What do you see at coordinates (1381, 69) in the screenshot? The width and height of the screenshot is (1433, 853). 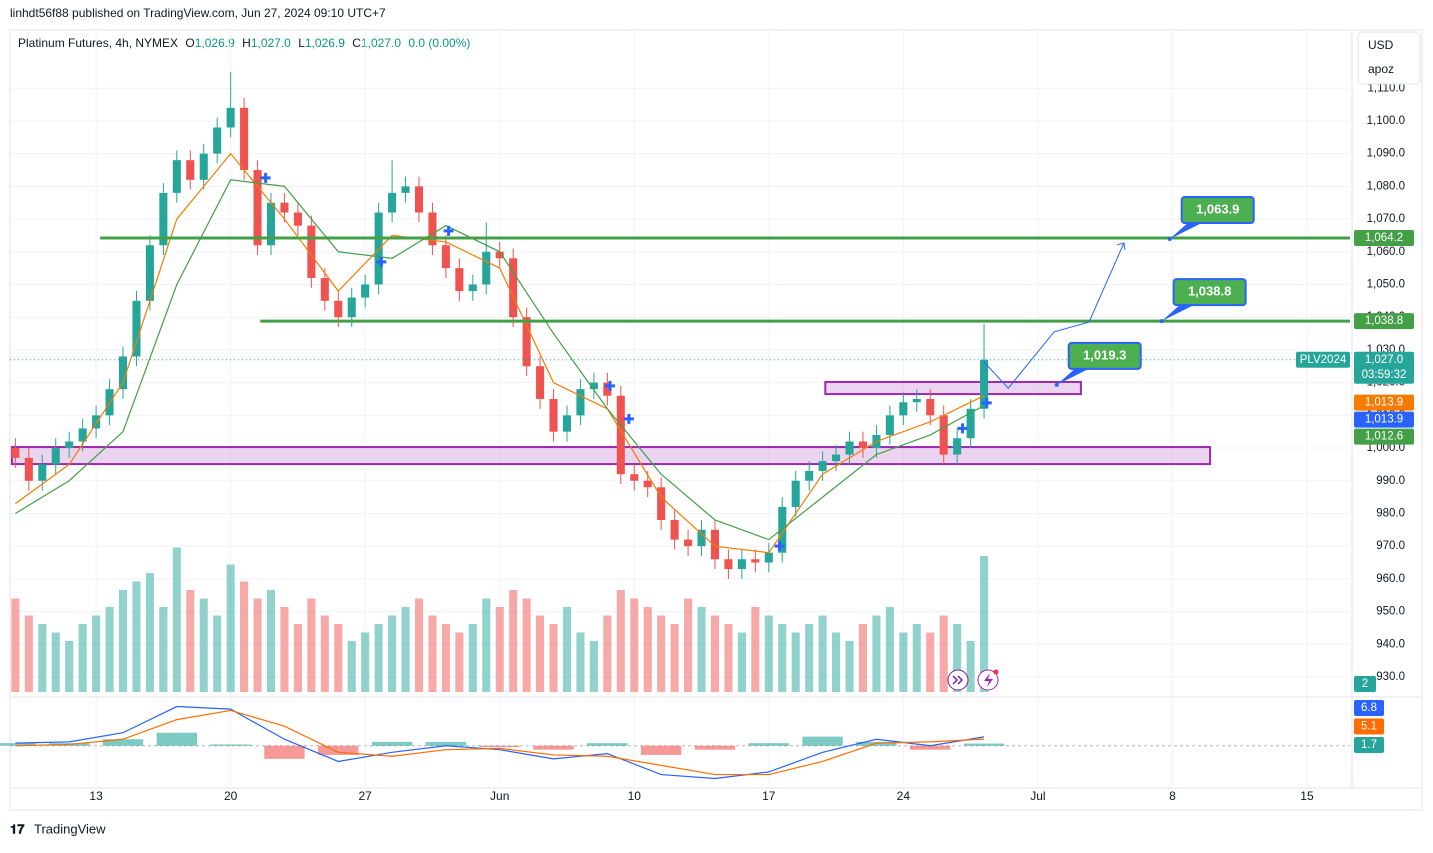 I see `unit: apoz` at bounding box center [1381, 69].